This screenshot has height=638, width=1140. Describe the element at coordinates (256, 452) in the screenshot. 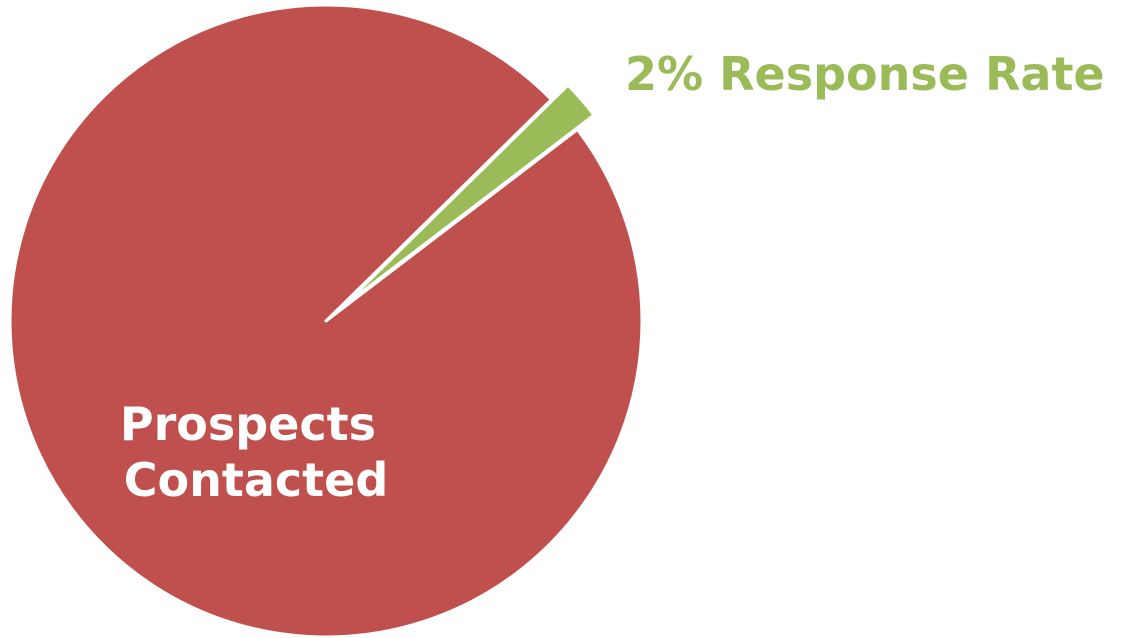

I see `slice-label-prospects-contacted: Prospects Contacted` at that location.